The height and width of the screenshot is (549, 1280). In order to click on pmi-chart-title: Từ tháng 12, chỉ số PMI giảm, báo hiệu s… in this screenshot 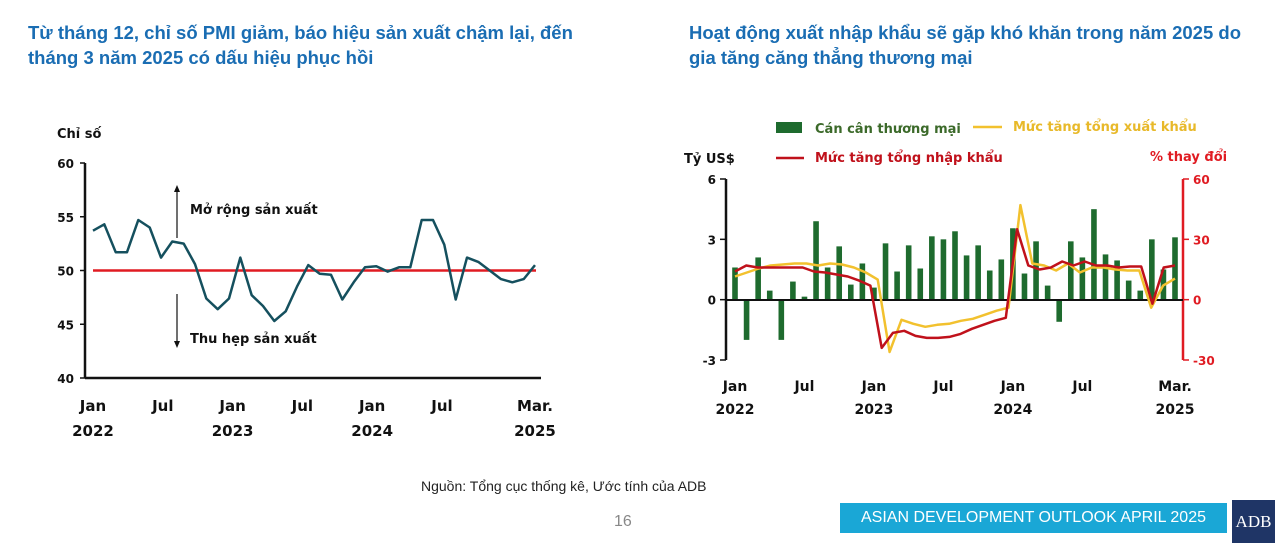, I will do `click(300, 45)`.